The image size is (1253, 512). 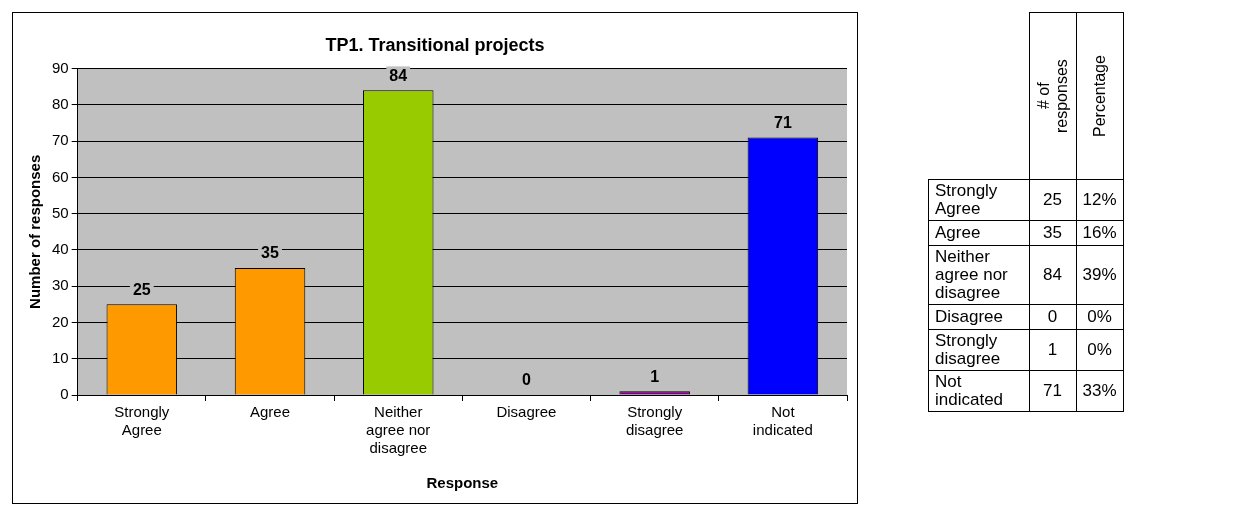 What do you see at coordinates (398, 75) in the screenshot?
I see `data-label: 84` at bounding box center [398, 75].